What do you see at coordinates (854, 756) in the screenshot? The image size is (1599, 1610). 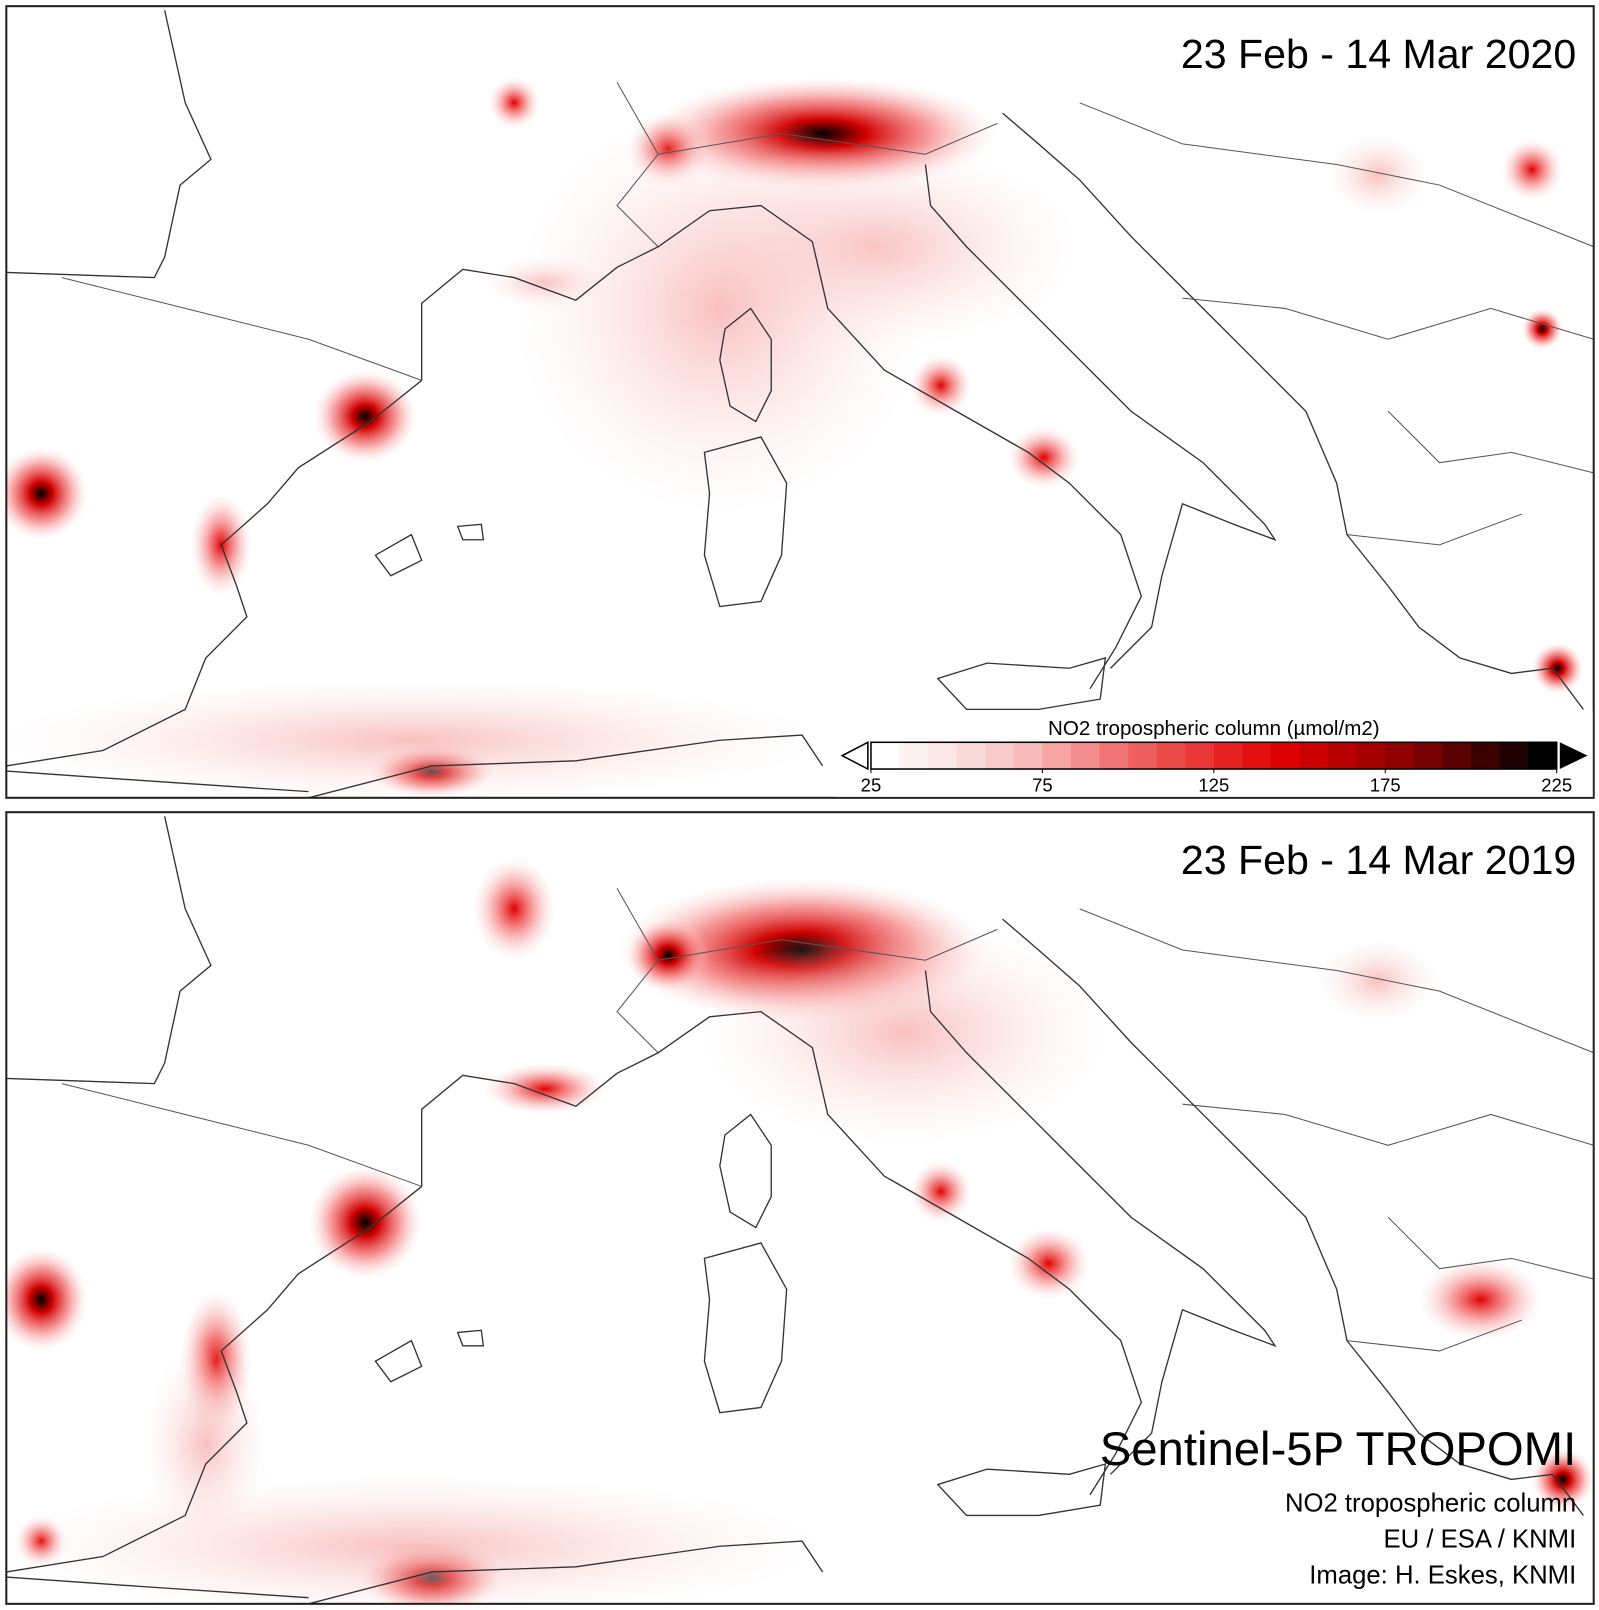 I see `colorbar-extend-low` at bounding box center [854, 756].